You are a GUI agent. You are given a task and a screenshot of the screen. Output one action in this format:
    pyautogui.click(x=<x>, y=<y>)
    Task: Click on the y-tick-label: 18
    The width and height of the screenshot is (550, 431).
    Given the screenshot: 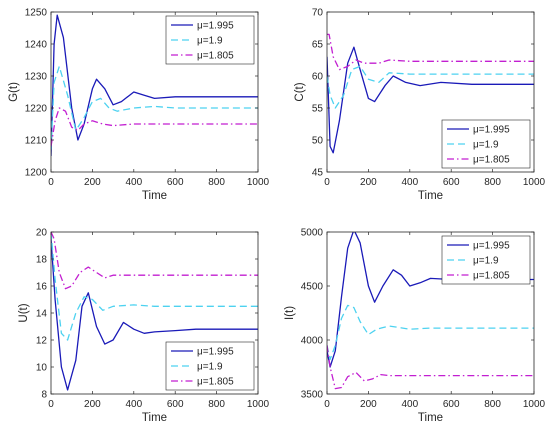 What is the action you would take?
    pyautogui.click(x=42, y=260)
    